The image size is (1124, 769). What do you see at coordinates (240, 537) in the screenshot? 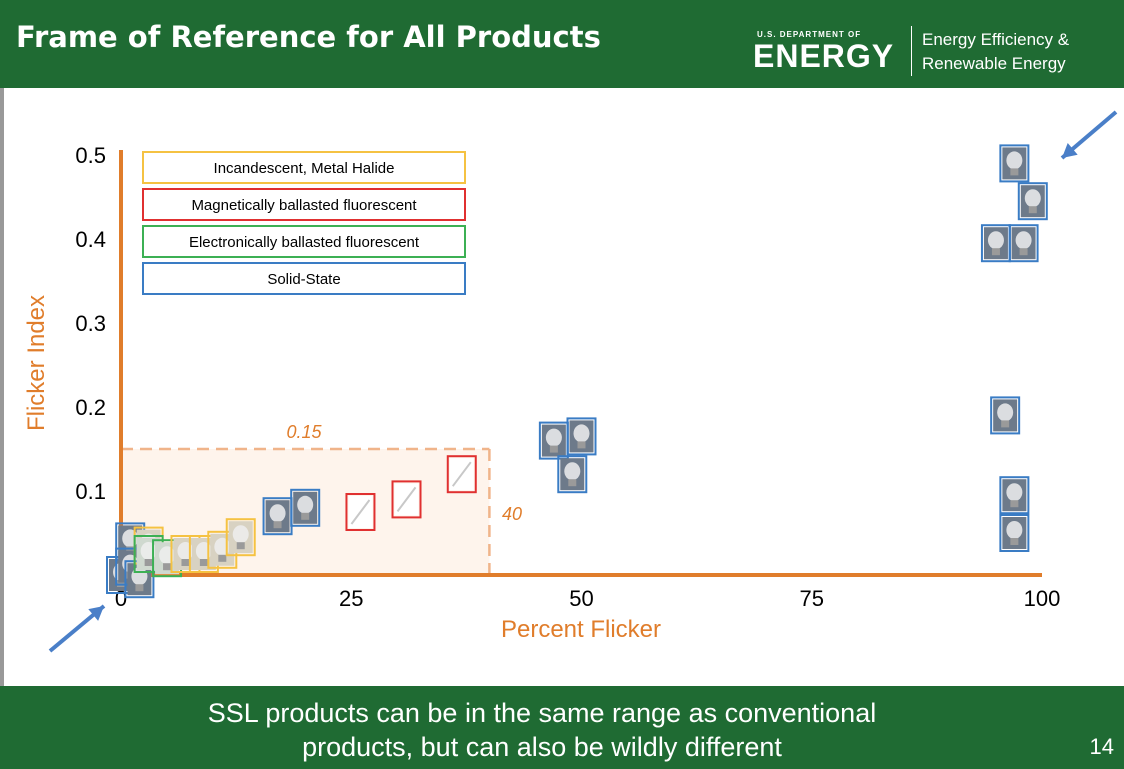
I see `data-point-incandescent` at bounding box center [240, 537].